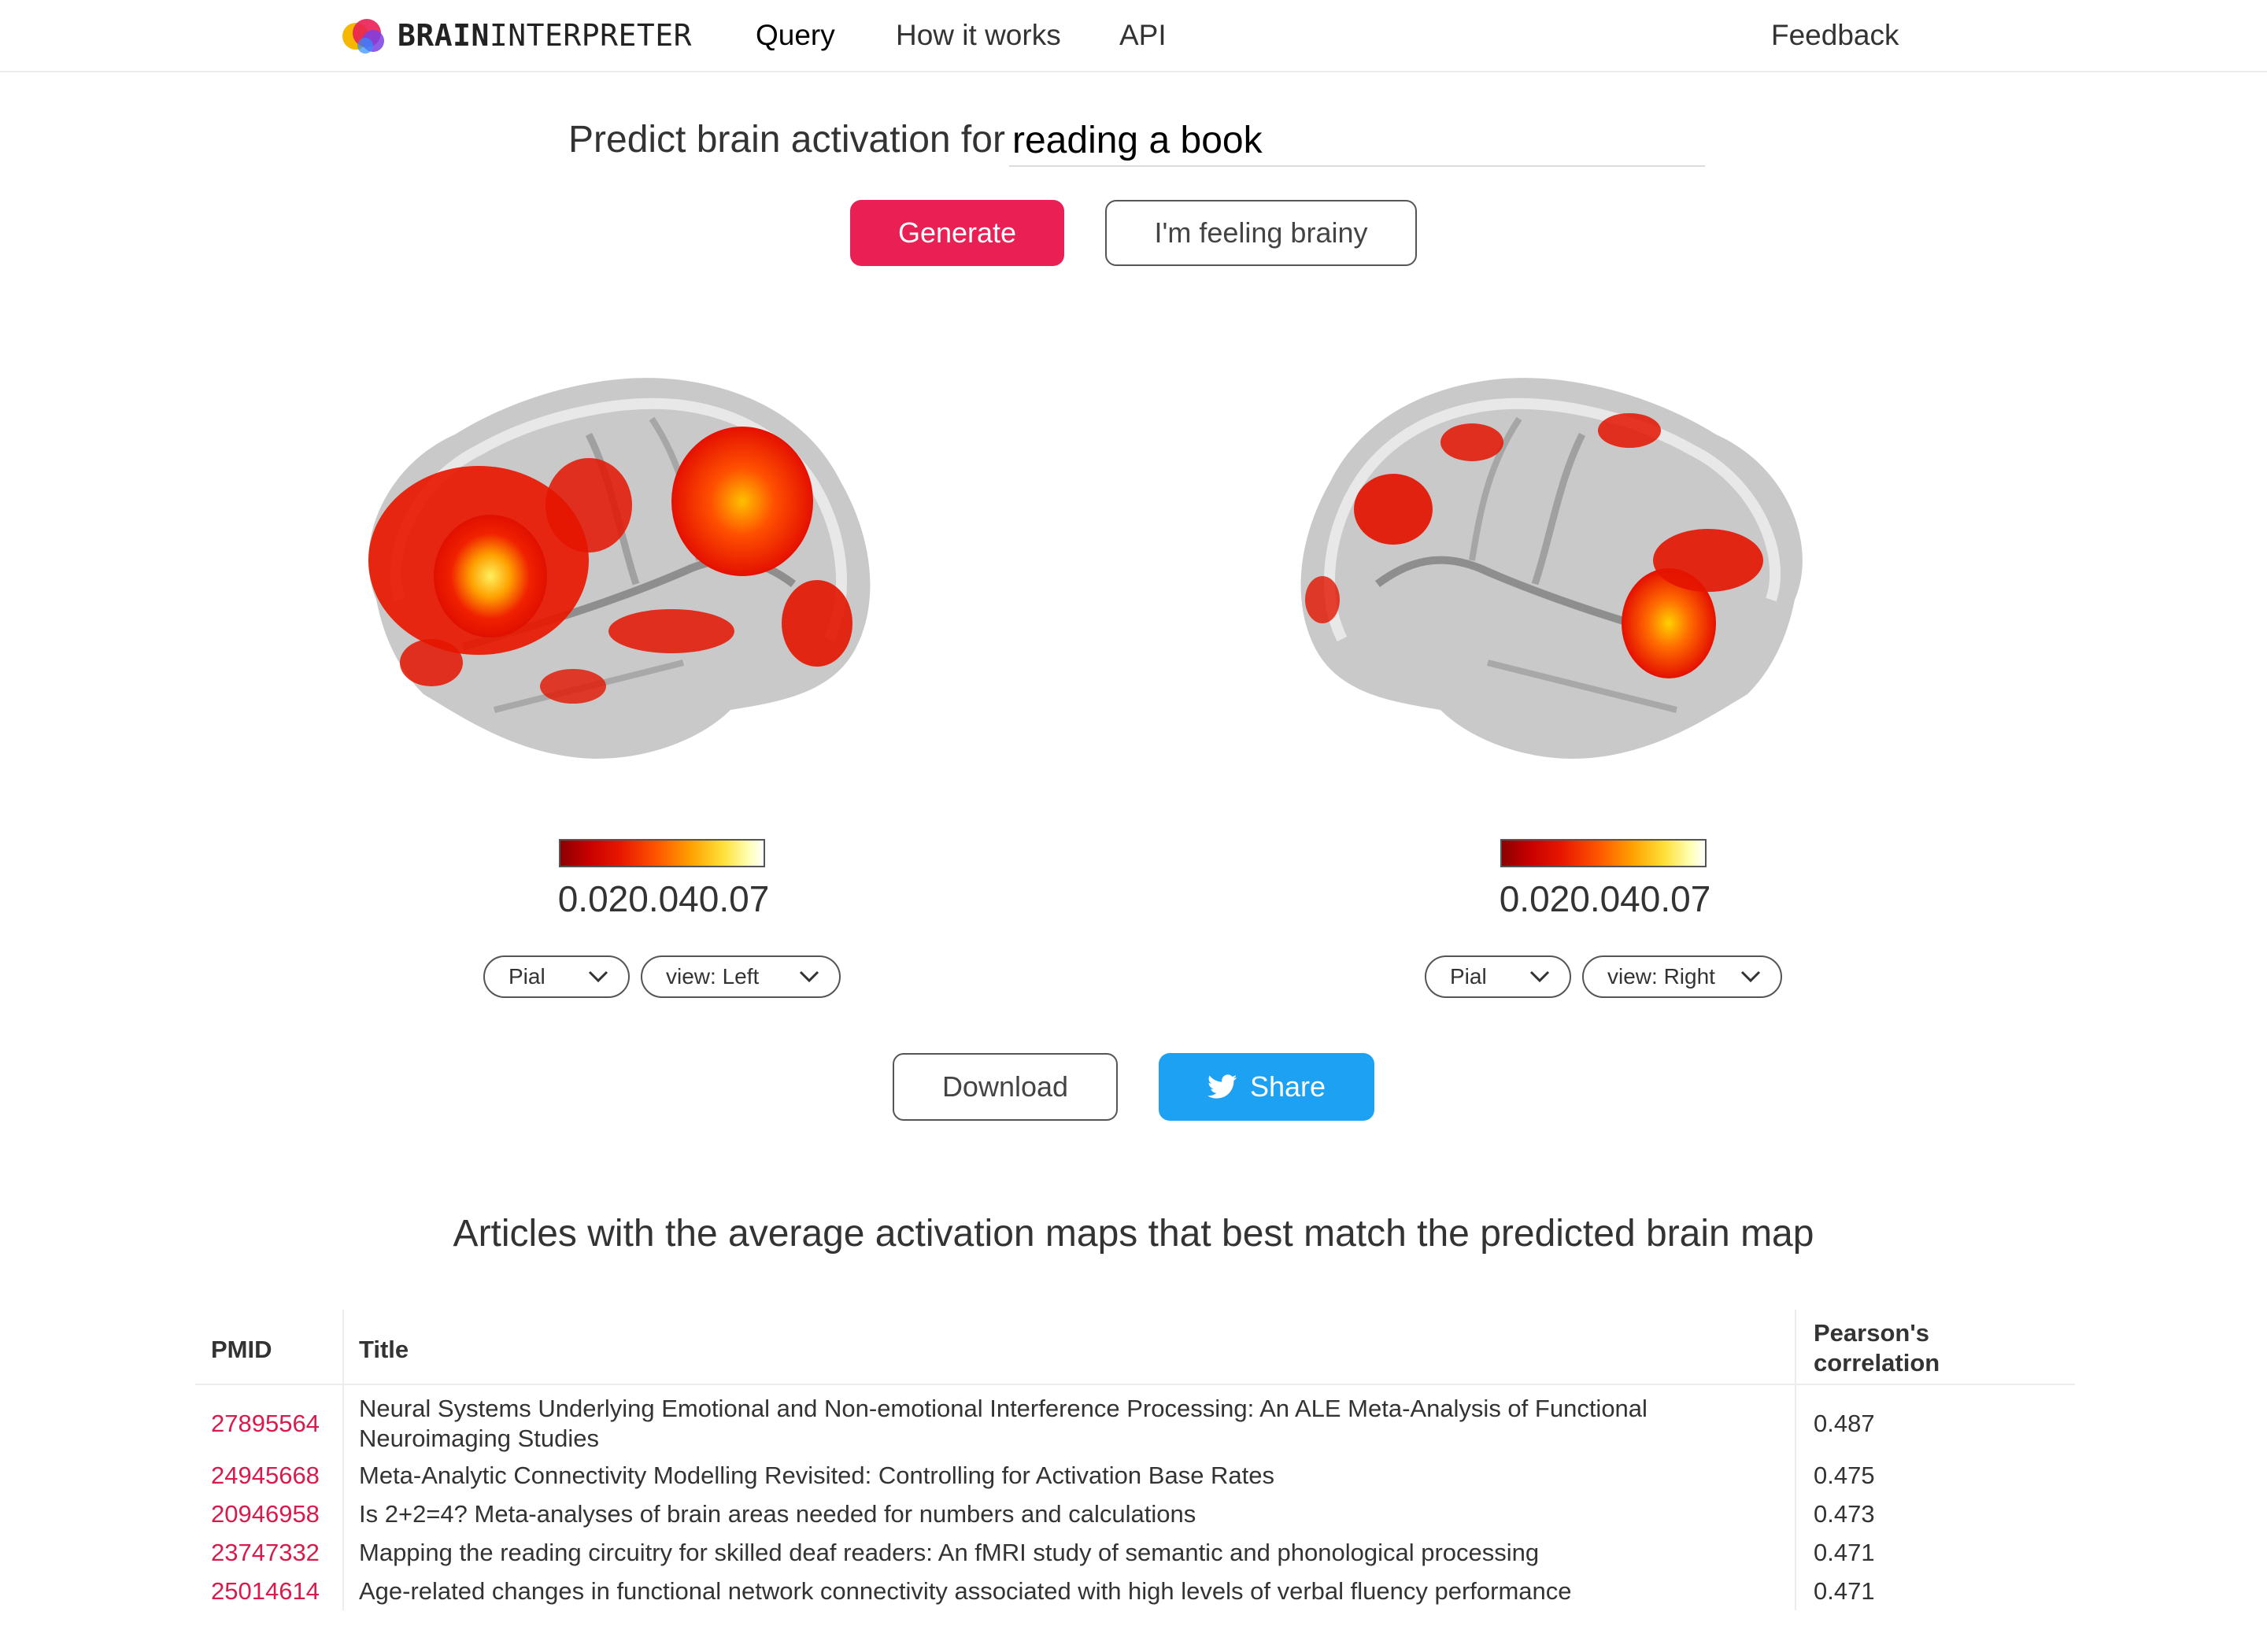 The width and height of the screenshot is (2267, 1652). What do you see at coordinates (556, 977) in the screenshot?
I see `surface-select-left: Pial` at bounding box center [556, 977].